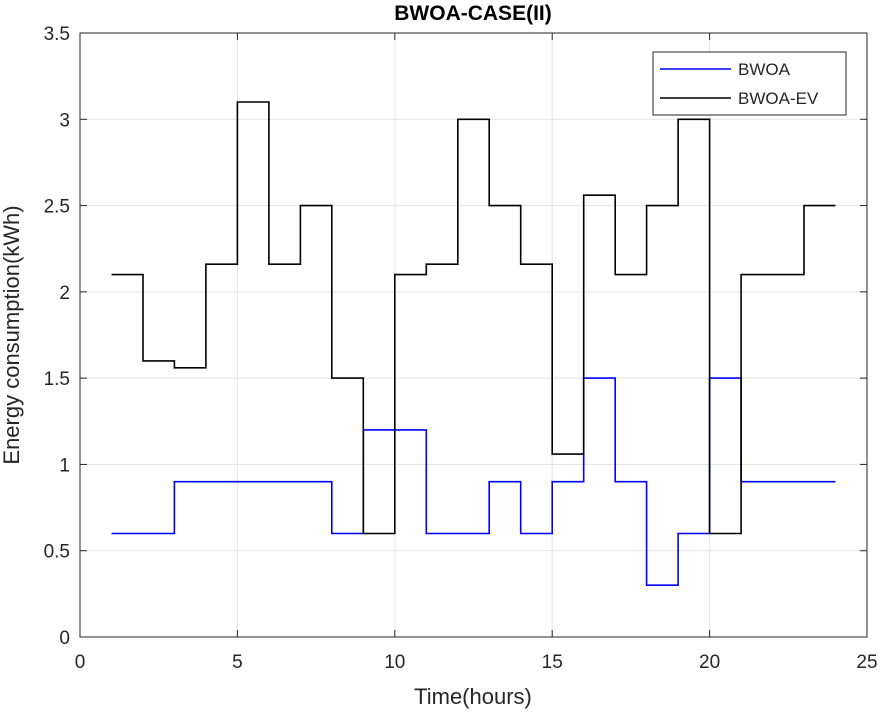 Image resolution: width=881 pixels, height=712 pixels. Describe the element at coordinates (472, 13) in the screenshot. I see `chart-title: BWOA-CASE(II)` at that location.